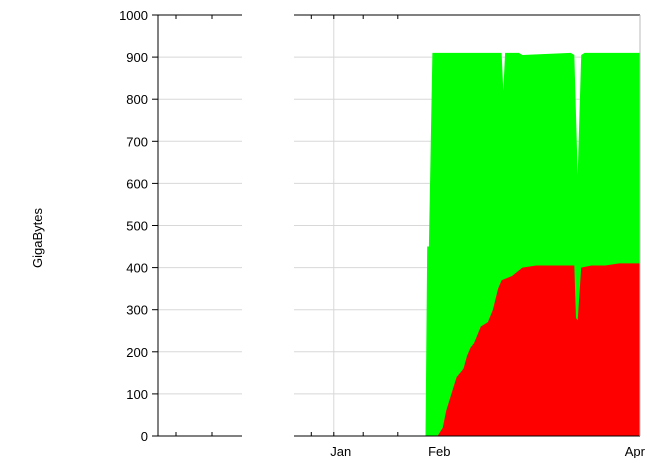  I want to click on y-tick-label: 700, so click(137, 141).